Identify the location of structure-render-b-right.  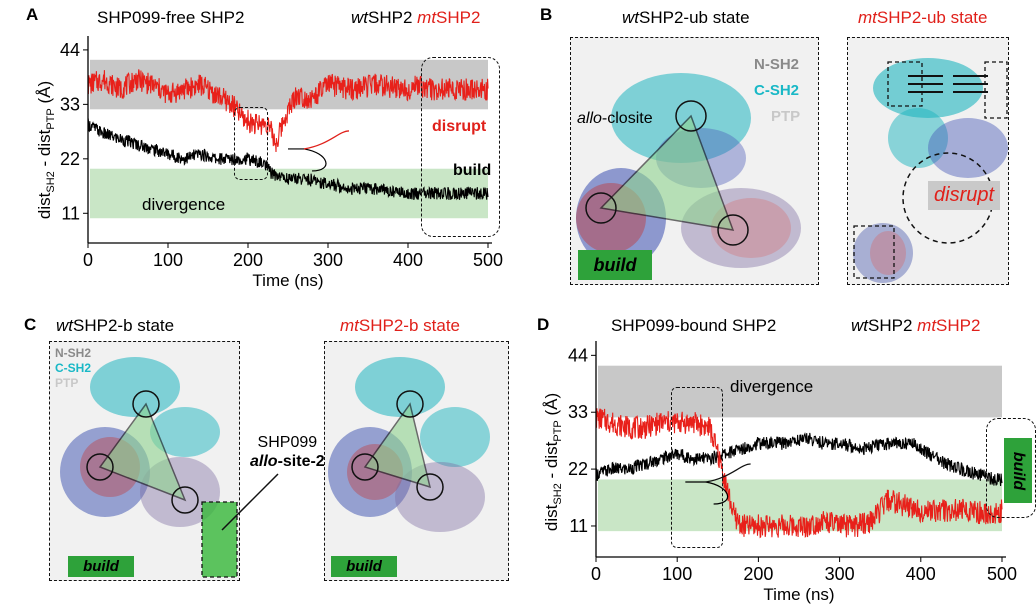
(930, 170).